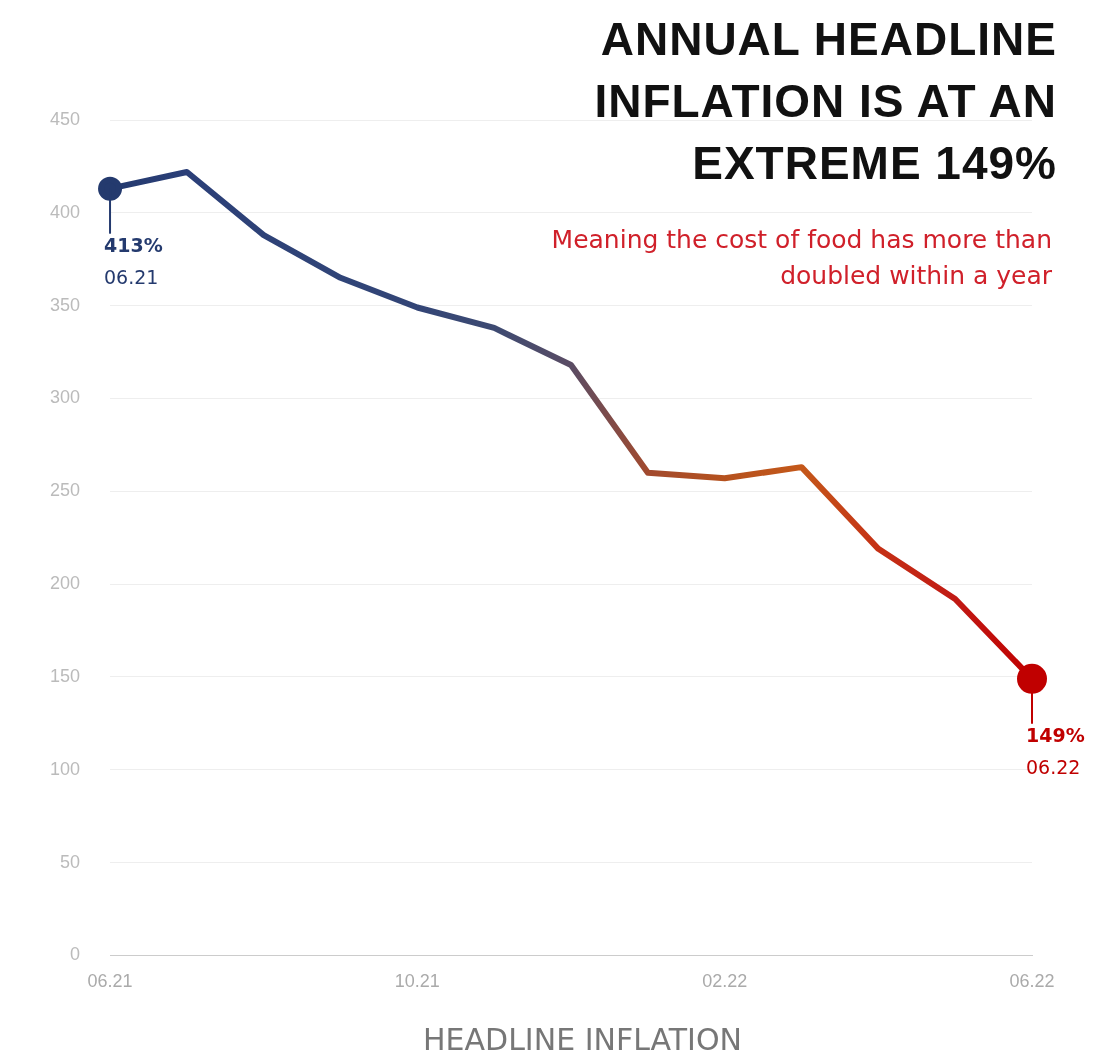 The image size is (1097, 1064). What do you see at coordinates (825, 101) in the screenshot?
I see `chart-title: ANNUAL HEADLINE INFLATION IS AT AN EXTREME 149%` at bounding box center [825, 101].